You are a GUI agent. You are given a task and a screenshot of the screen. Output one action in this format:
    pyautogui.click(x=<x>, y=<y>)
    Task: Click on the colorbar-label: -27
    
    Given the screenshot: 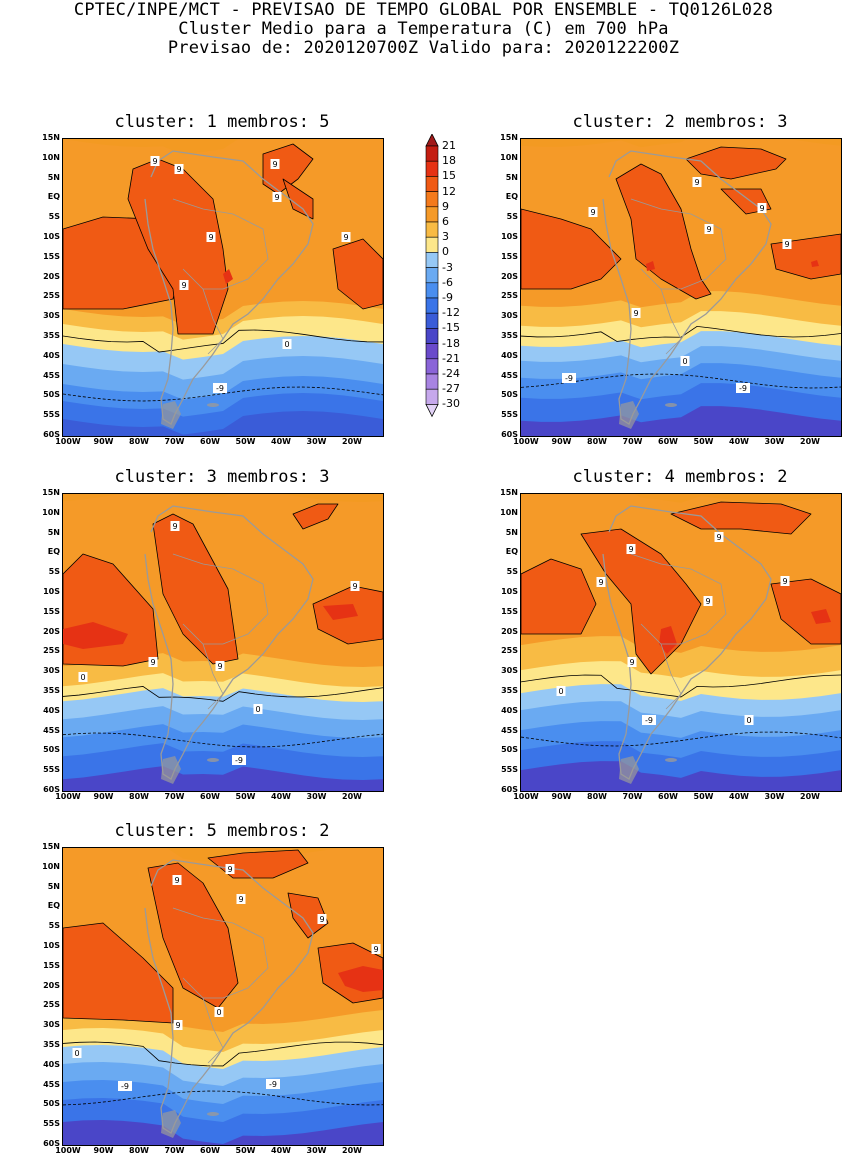 What is the action you would take?
    pyautogui.click(x=451, y=389)
    